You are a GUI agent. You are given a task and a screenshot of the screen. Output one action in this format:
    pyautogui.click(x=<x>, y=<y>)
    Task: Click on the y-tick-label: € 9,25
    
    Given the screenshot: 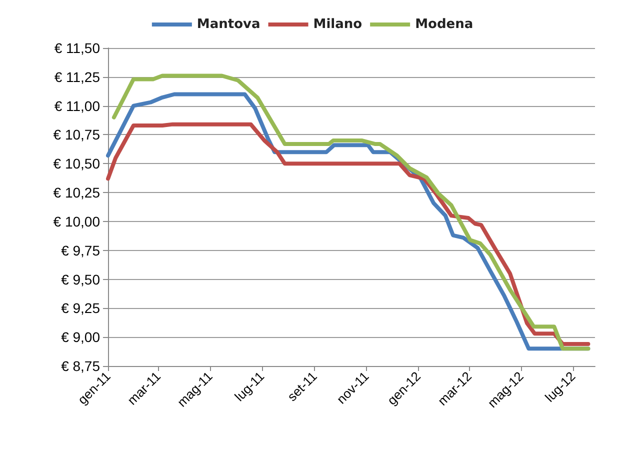 What is the action you would take?
    pyautogui.click(x=80, y=308)
    